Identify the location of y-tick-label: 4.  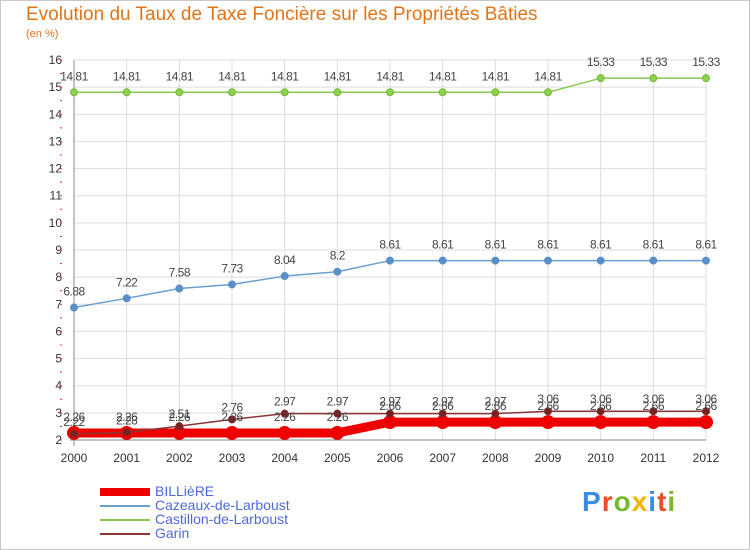
(58, 386).